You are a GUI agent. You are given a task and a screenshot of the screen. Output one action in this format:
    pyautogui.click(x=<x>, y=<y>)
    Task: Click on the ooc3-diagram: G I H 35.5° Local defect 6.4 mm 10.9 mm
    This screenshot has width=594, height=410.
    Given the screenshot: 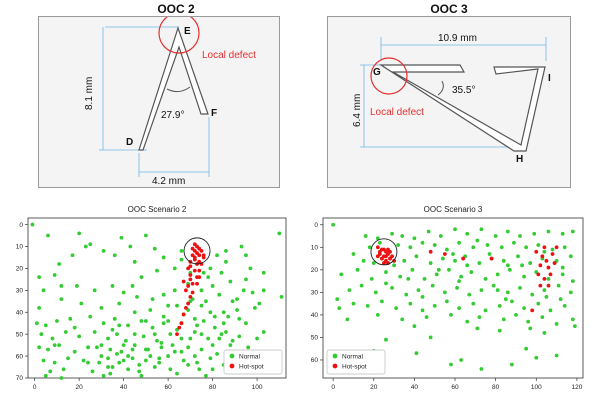 What is the action you would take?
    pyautogui.click(x=451, y=99)
    